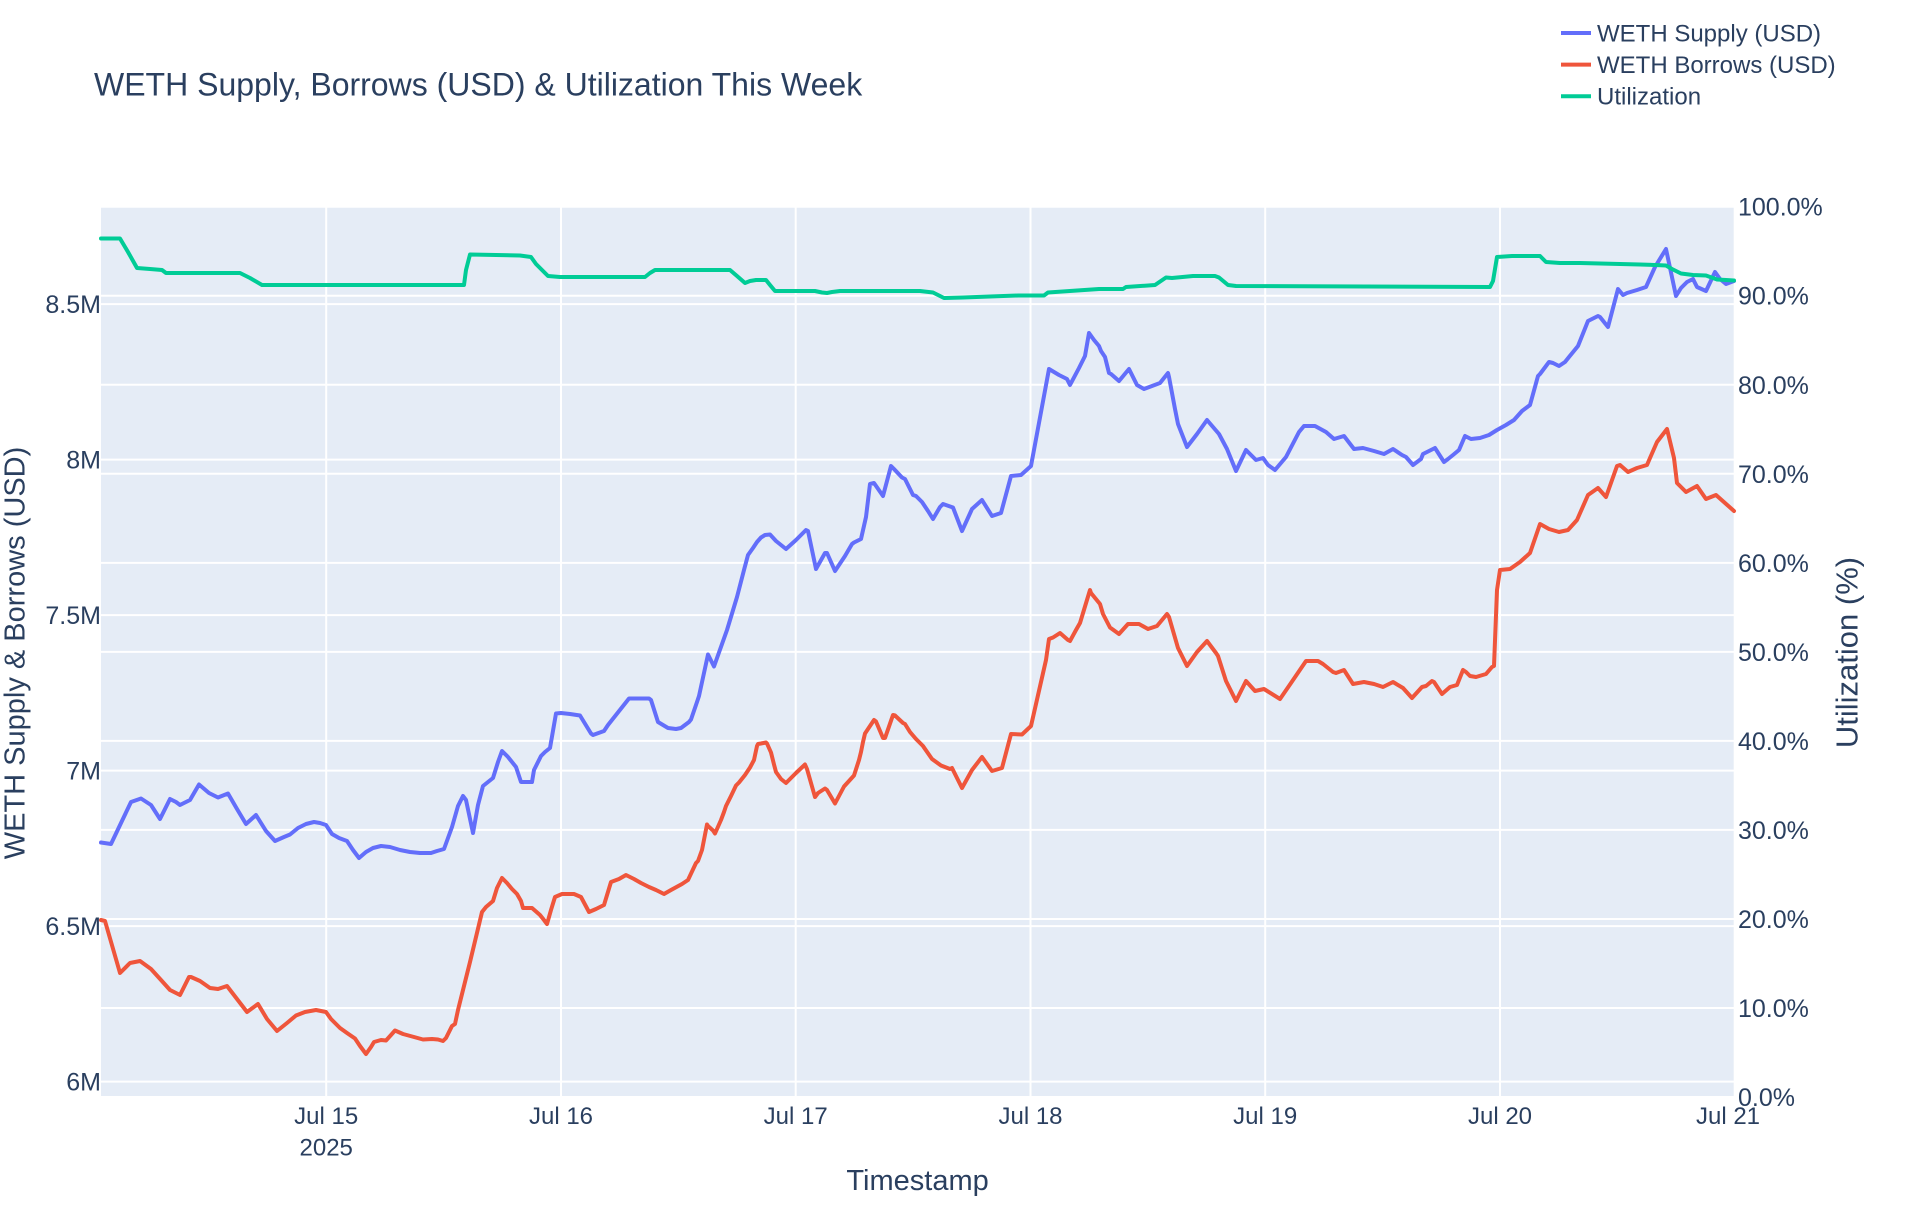  I want to click on svg-text: 7.5M, so click(73, 616).